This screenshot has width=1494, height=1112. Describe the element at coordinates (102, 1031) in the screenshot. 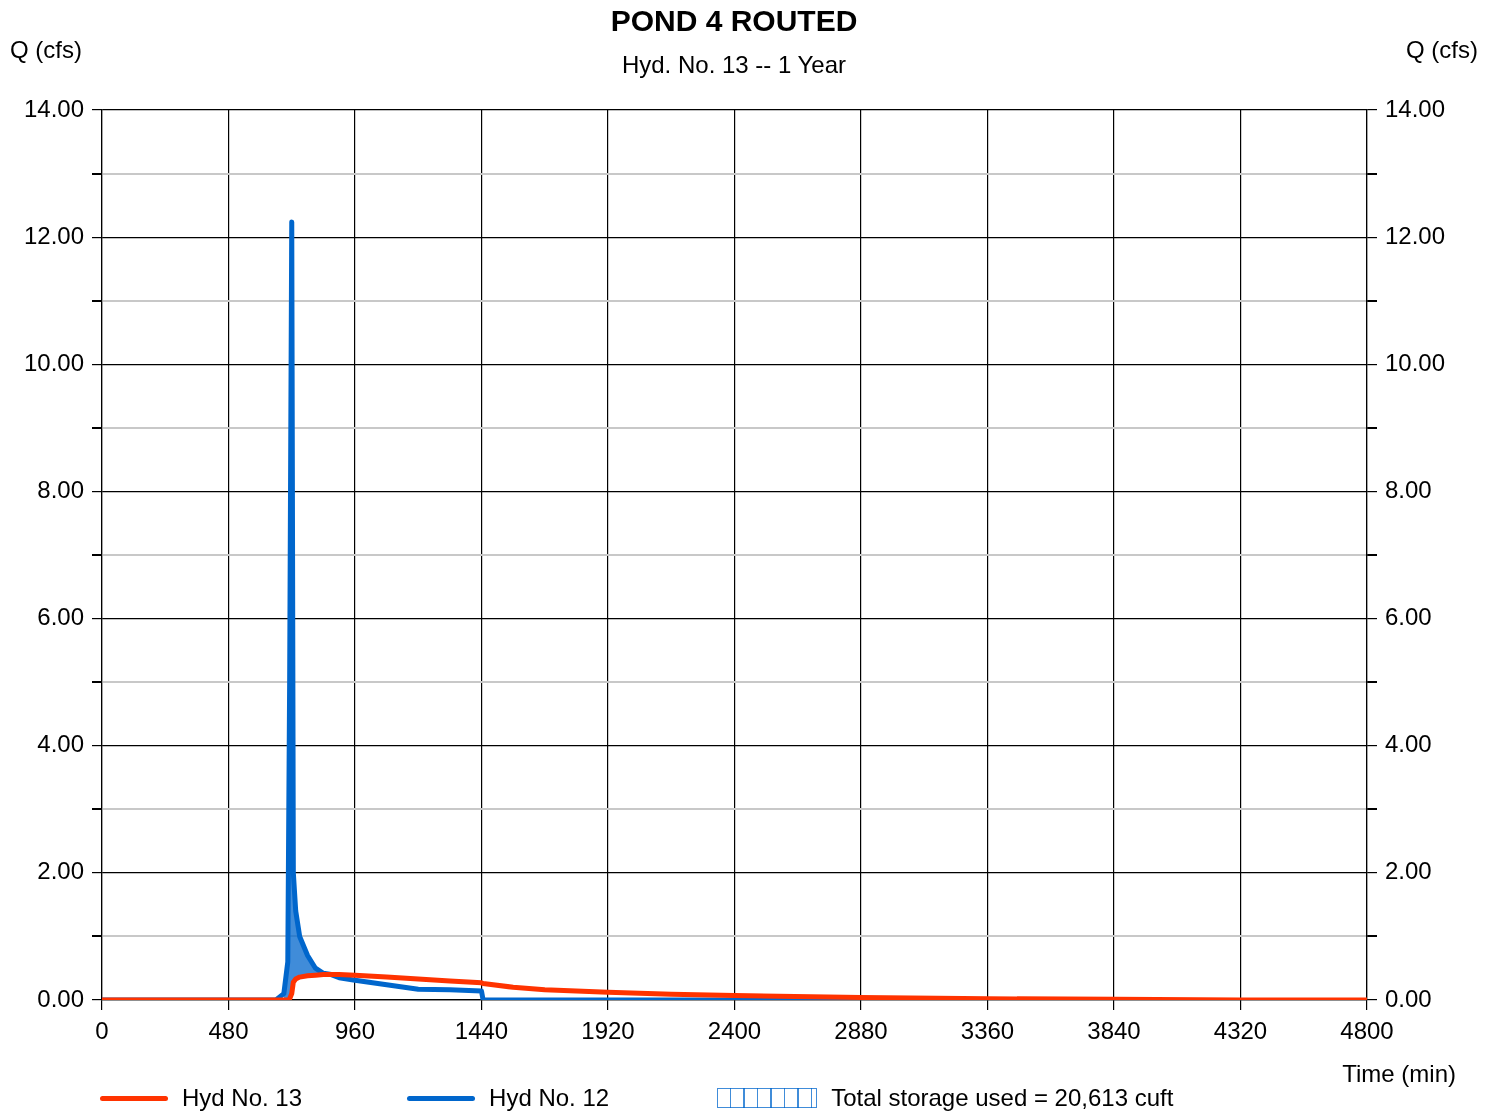

I see `x-tick-label: 0` at that location.